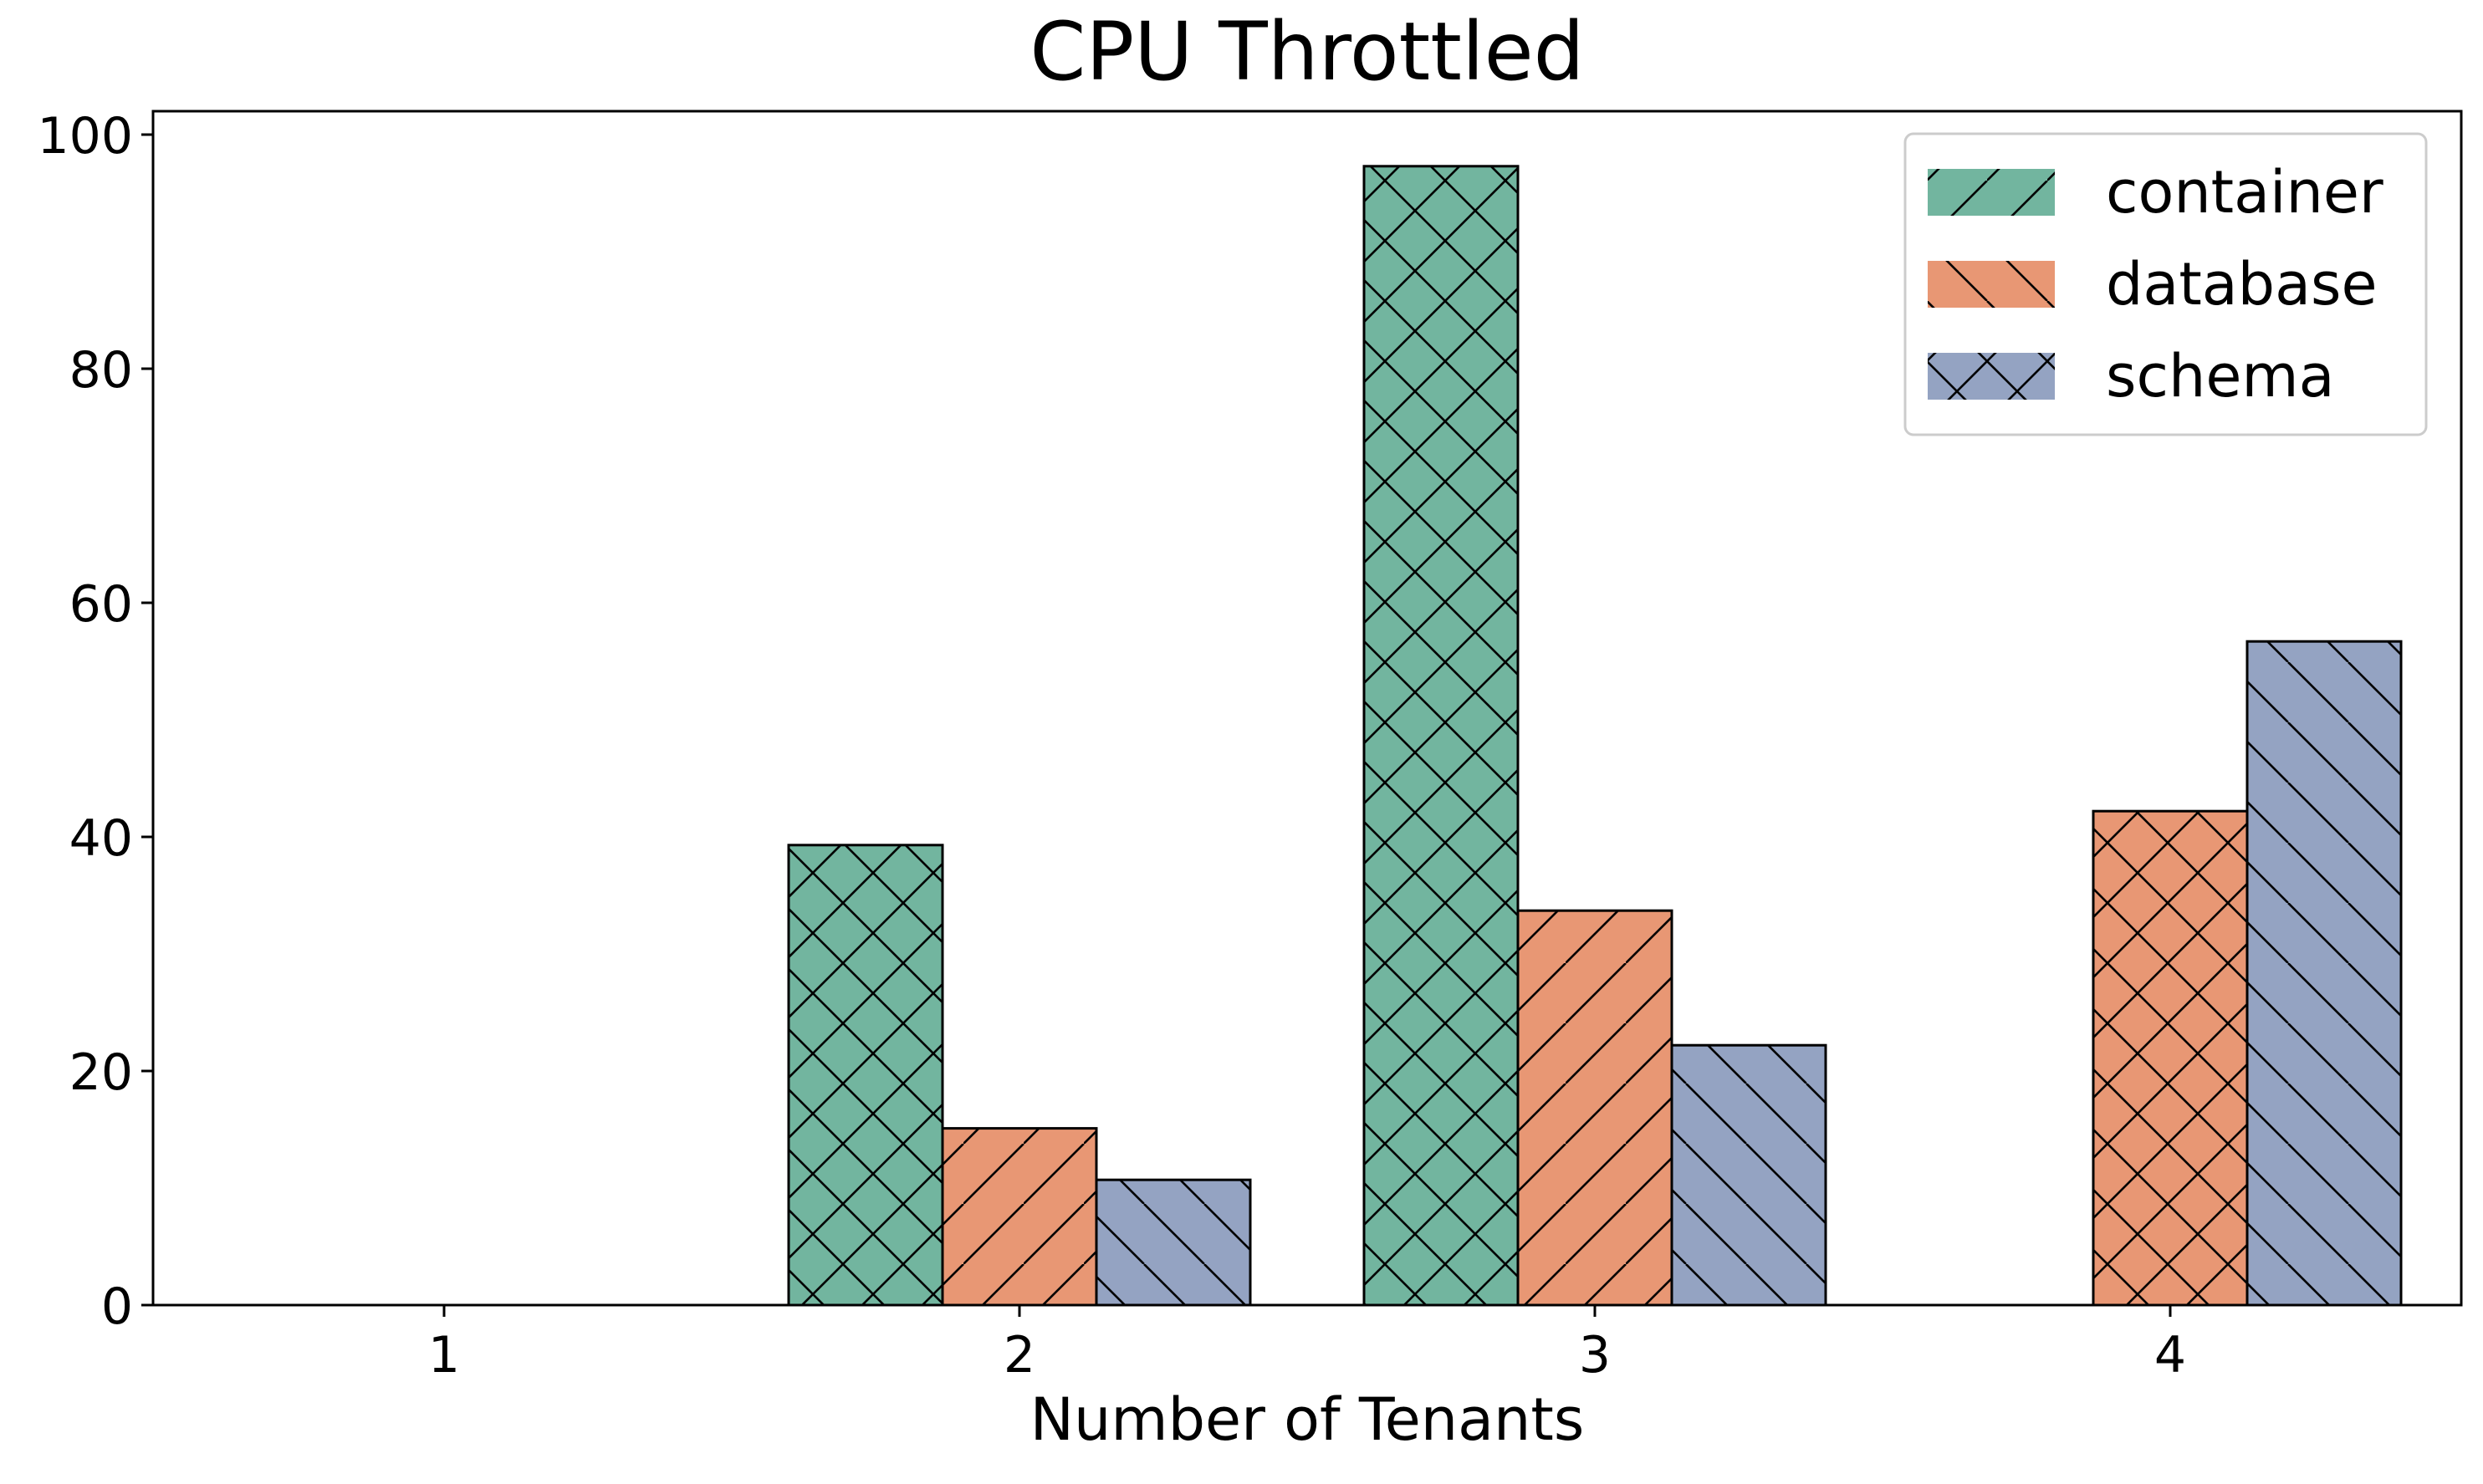  I want to click on y-tick-label: 60, so click(101, 604).